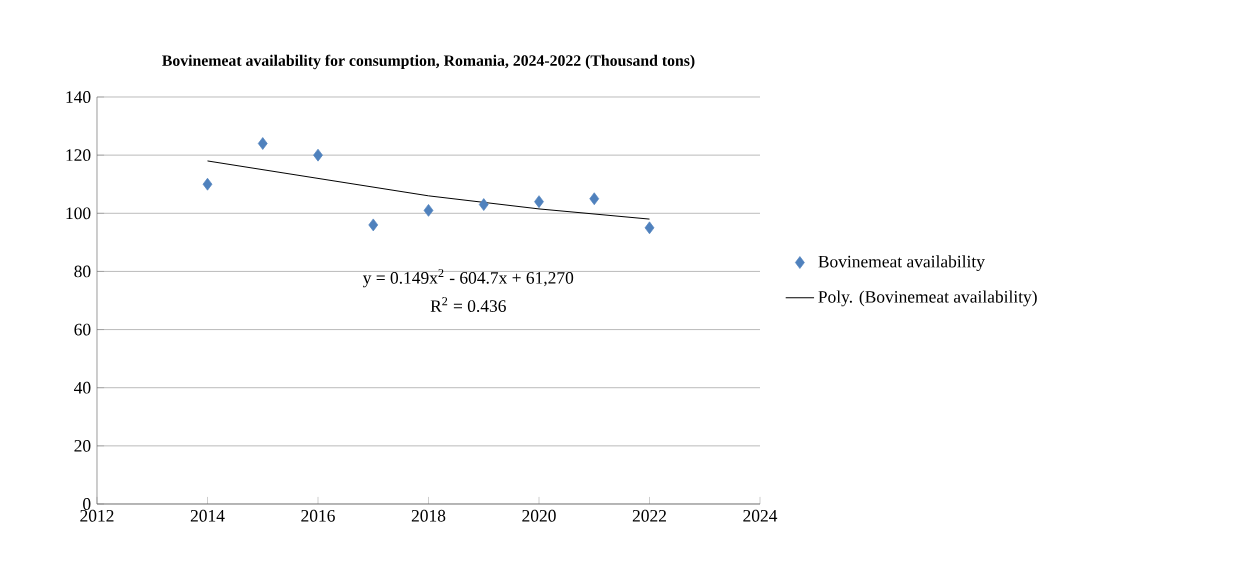 The width and height of the screenshot is (1245, 584). Describe the element at coordinates (82, 387) in the screenshot. I see `y-tick-label: 40` at that location.